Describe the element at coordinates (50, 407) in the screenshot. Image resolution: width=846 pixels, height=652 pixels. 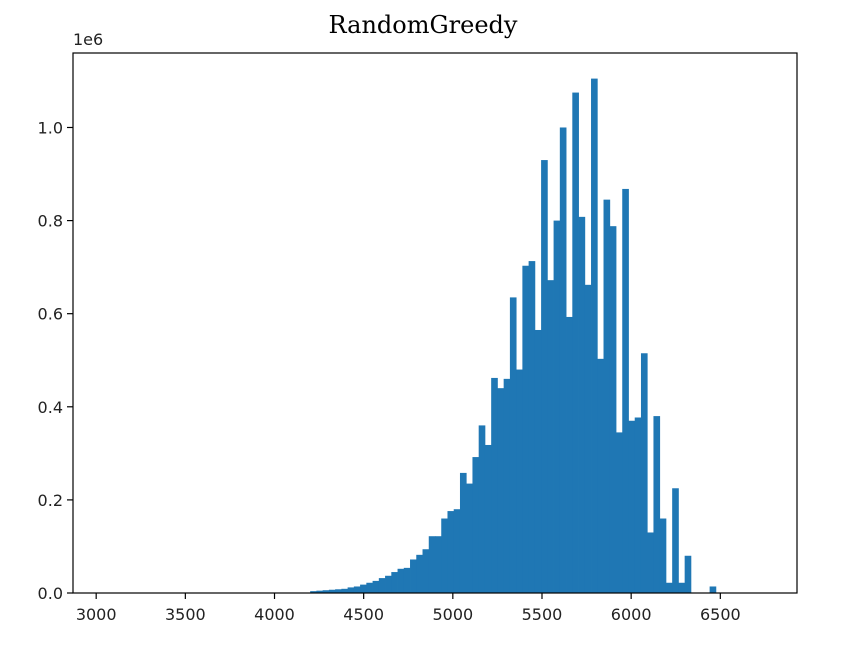
I see `y-tick-label: 0.4` at that location.